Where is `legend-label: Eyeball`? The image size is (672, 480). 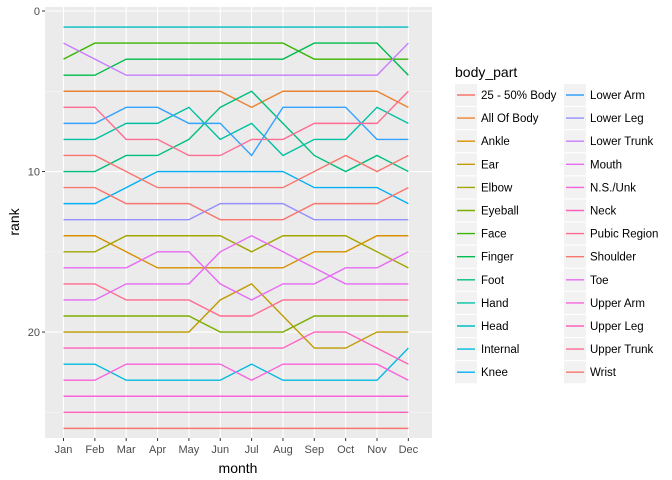
legend-label: Eyeball is located at coordinates (500, 212).